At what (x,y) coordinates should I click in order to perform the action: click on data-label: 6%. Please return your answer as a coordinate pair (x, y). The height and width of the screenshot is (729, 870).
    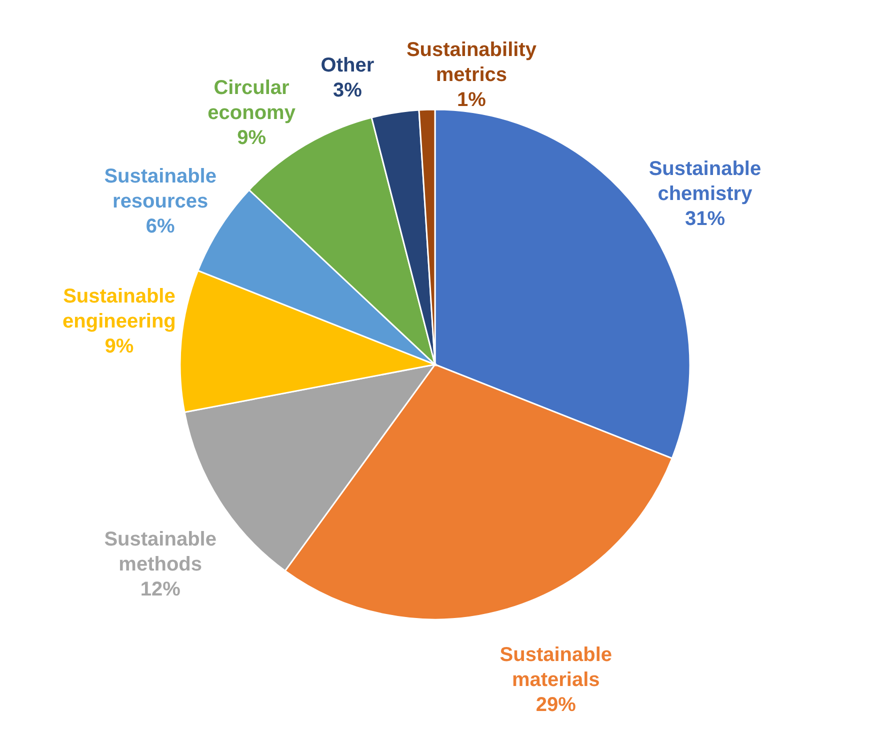
    Looking at the image, I should click on (161, 226).